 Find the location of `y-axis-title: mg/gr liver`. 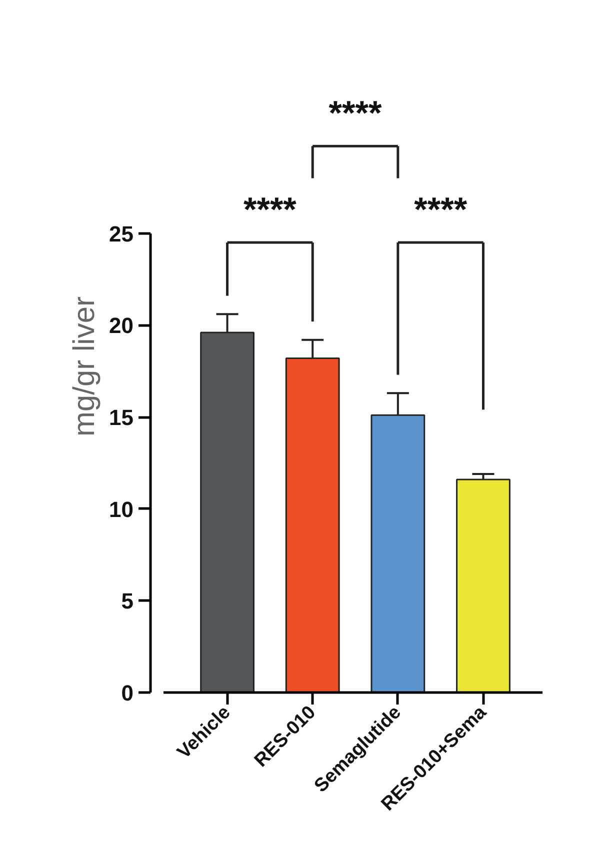

y-axis-title: mg/gr liver is located at coordinates (85, 366).